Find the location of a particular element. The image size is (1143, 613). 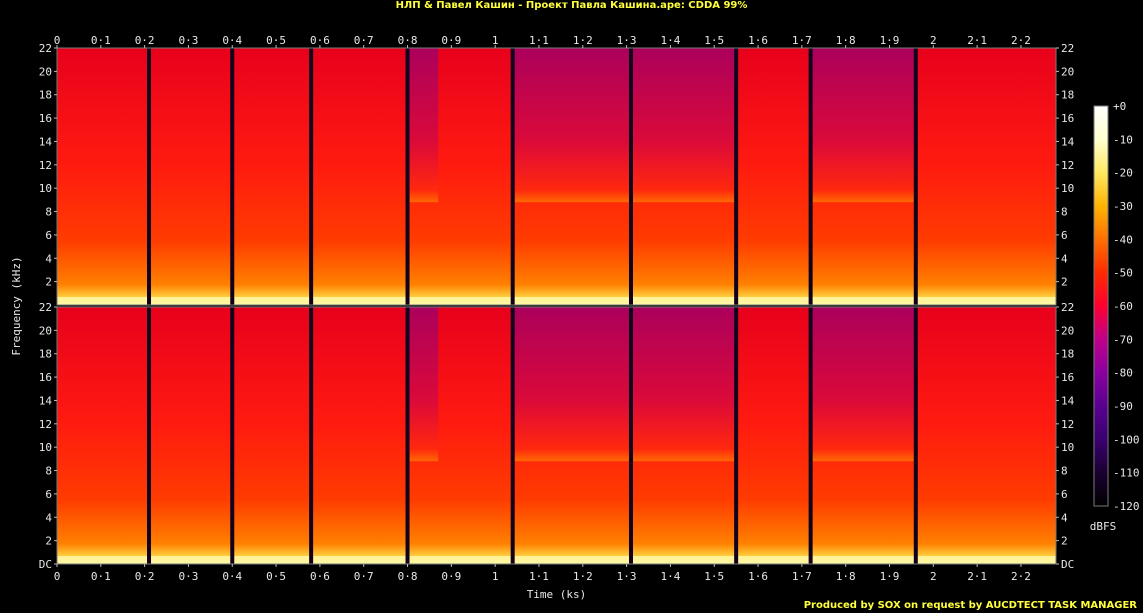

y-tick-label-right: 22 is located at coordinates (1067, 307).